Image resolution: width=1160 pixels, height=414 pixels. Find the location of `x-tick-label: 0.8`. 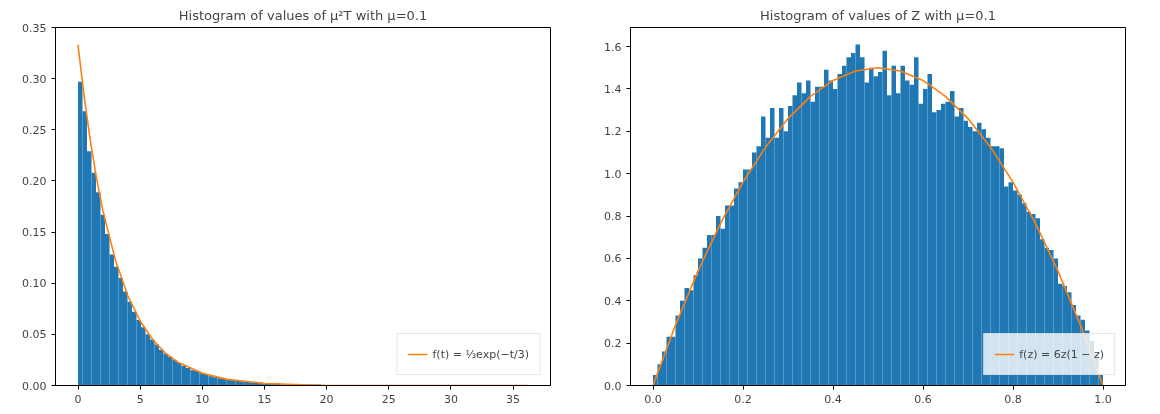

x-tick-label: 0.8 is located at coordinates (1013, 399).